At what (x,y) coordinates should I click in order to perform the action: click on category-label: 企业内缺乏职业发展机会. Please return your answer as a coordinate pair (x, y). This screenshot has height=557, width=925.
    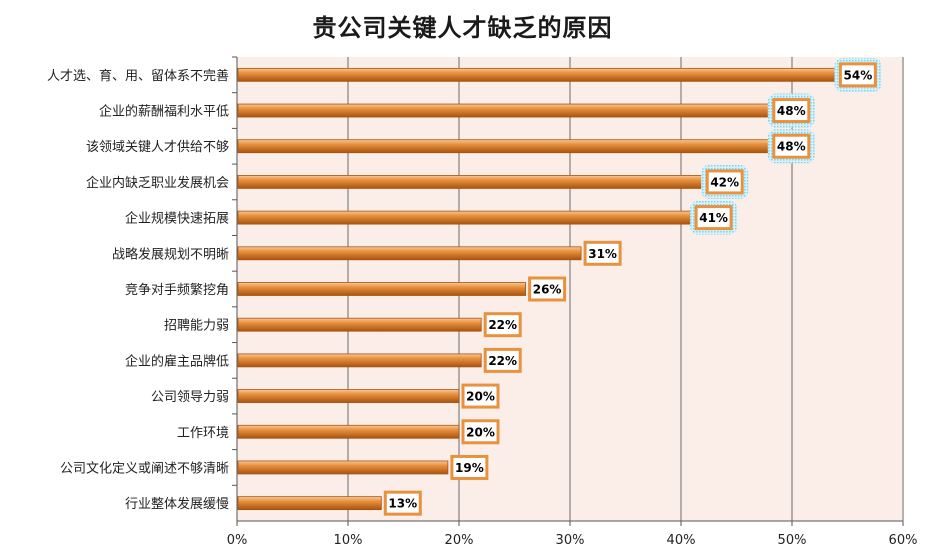
    Looking at the image, I should click on (157, 183).